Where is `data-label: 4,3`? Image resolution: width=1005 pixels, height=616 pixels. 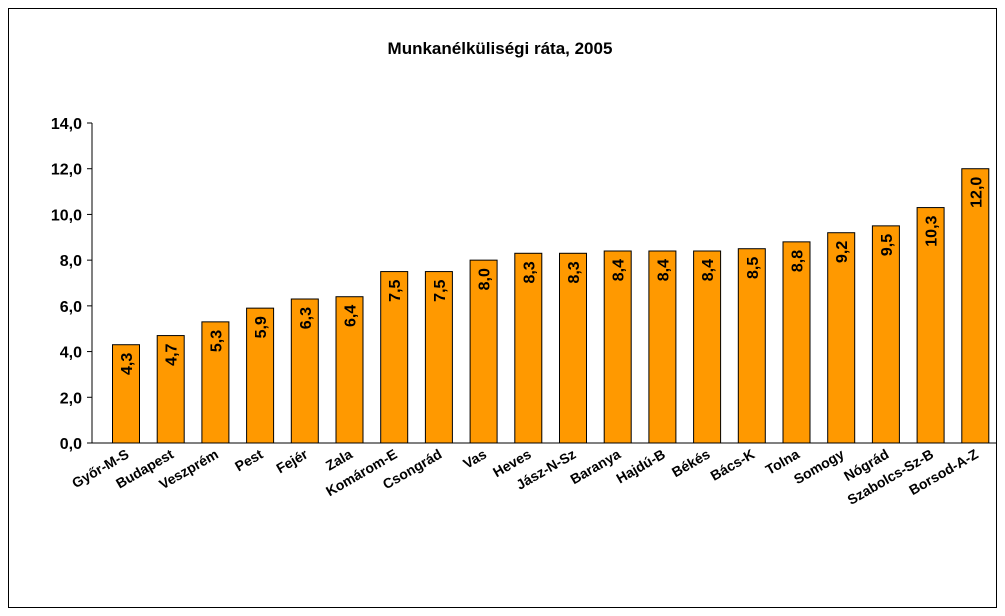 data-label: 4,3 is located at coordinates (127, 364).